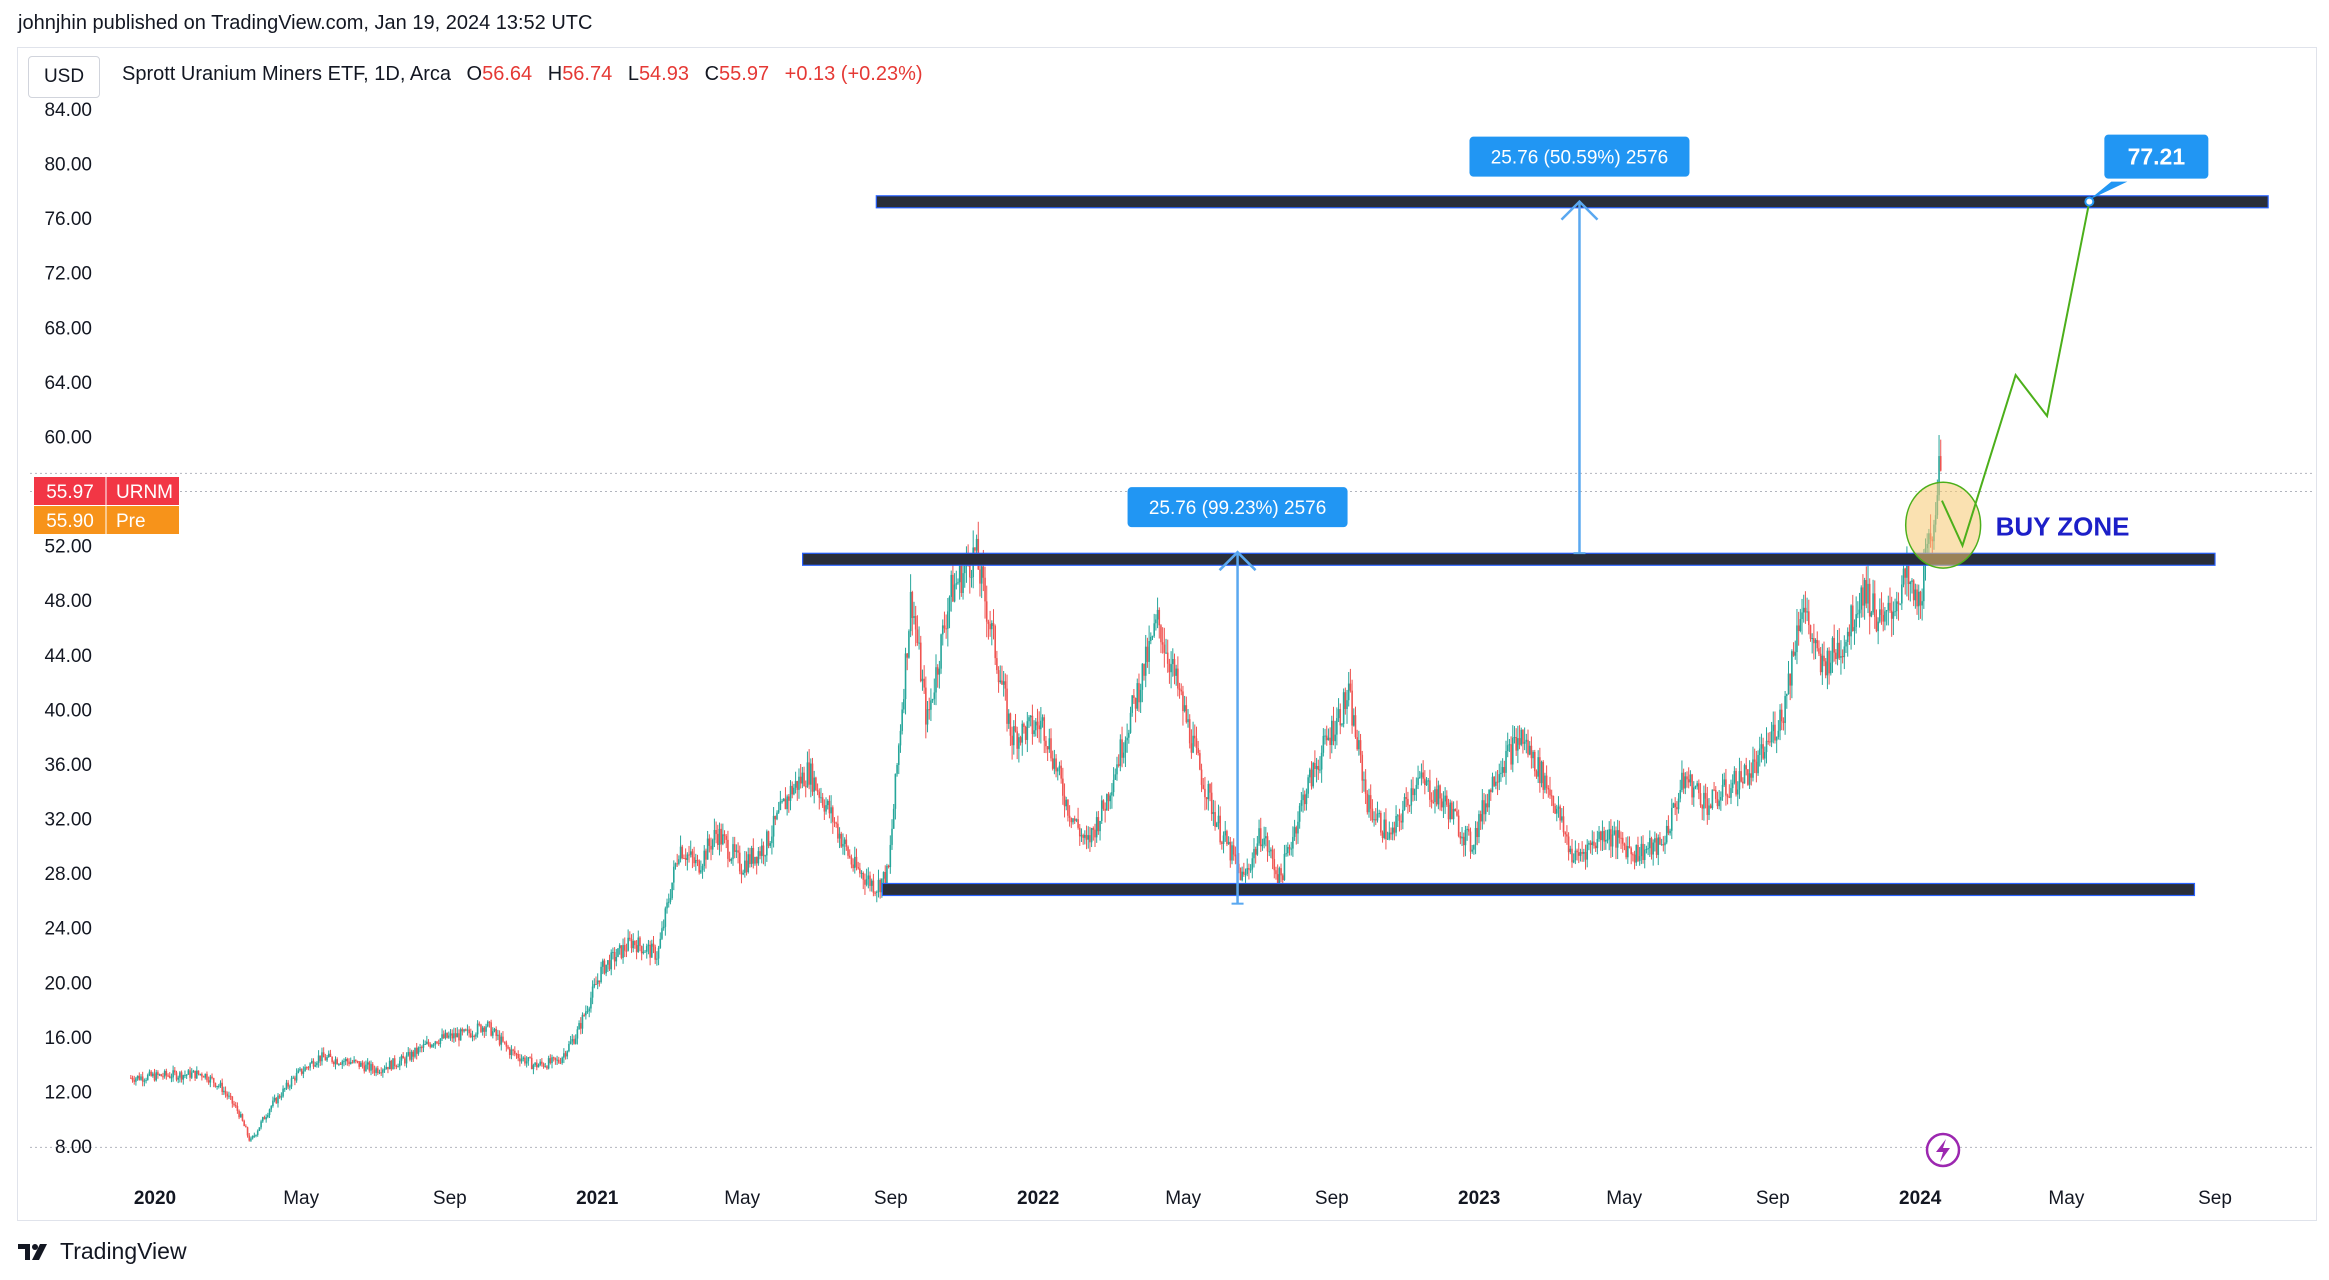 The height and width of the screenshot is (1280, 2329). Describe the element at coordinates (1943, 1150) in the screenshot. I see `lightning-icon` at that location.